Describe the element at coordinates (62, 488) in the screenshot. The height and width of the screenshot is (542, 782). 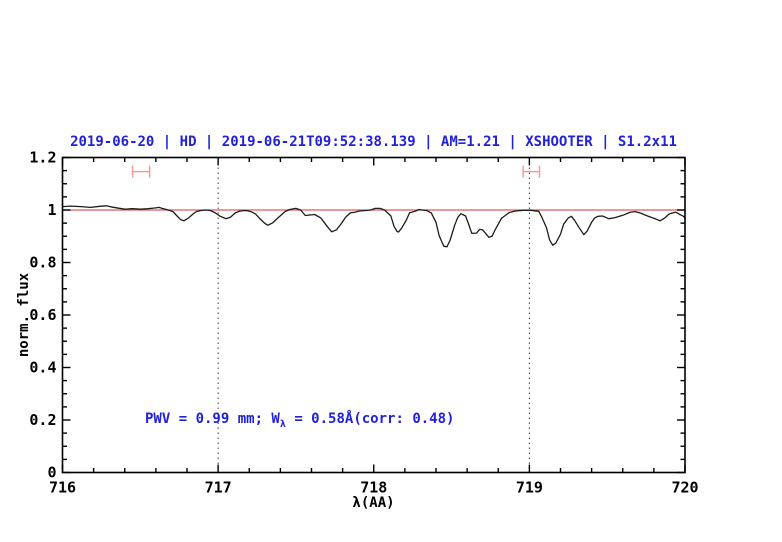
I see `x-tick-label: 716` at that location.